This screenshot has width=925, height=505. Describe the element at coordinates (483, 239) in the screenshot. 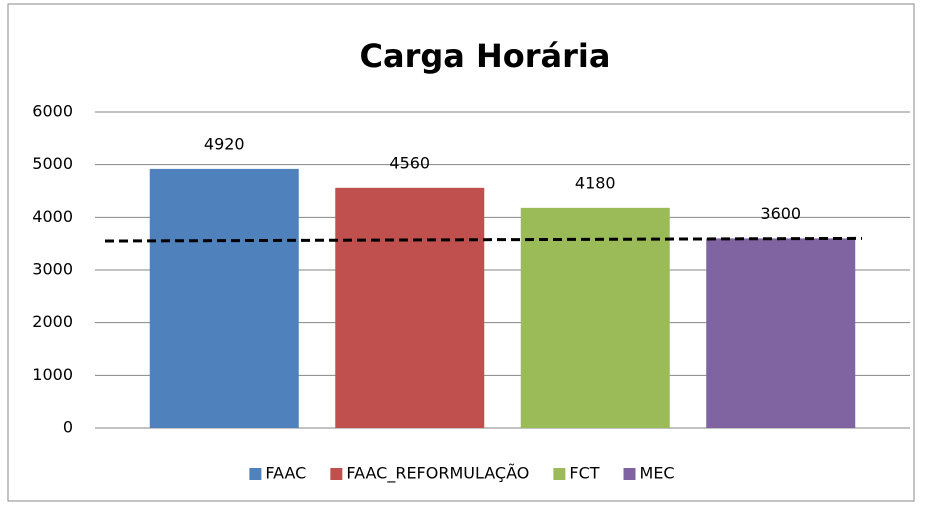

I see `trendline` at that location.